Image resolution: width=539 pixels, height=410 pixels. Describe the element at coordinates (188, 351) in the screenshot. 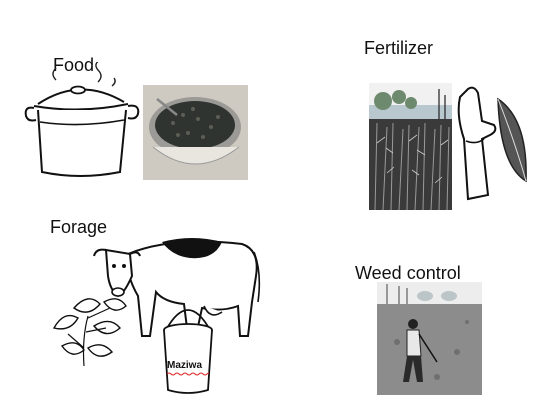

I see `milk-bucket-icon` at that location.